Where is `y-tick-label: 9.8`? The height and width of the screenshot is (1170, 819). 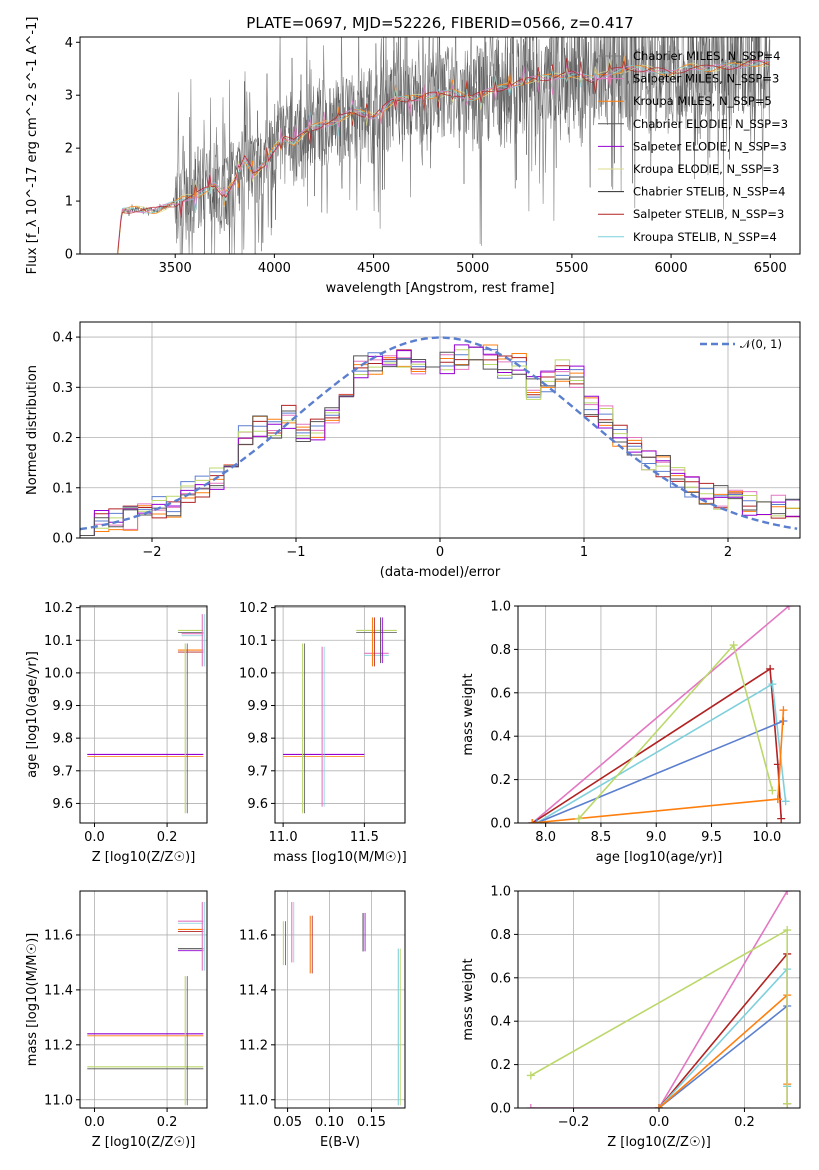
y-tick-label: 9.8 is located at coordinates (257, 739).